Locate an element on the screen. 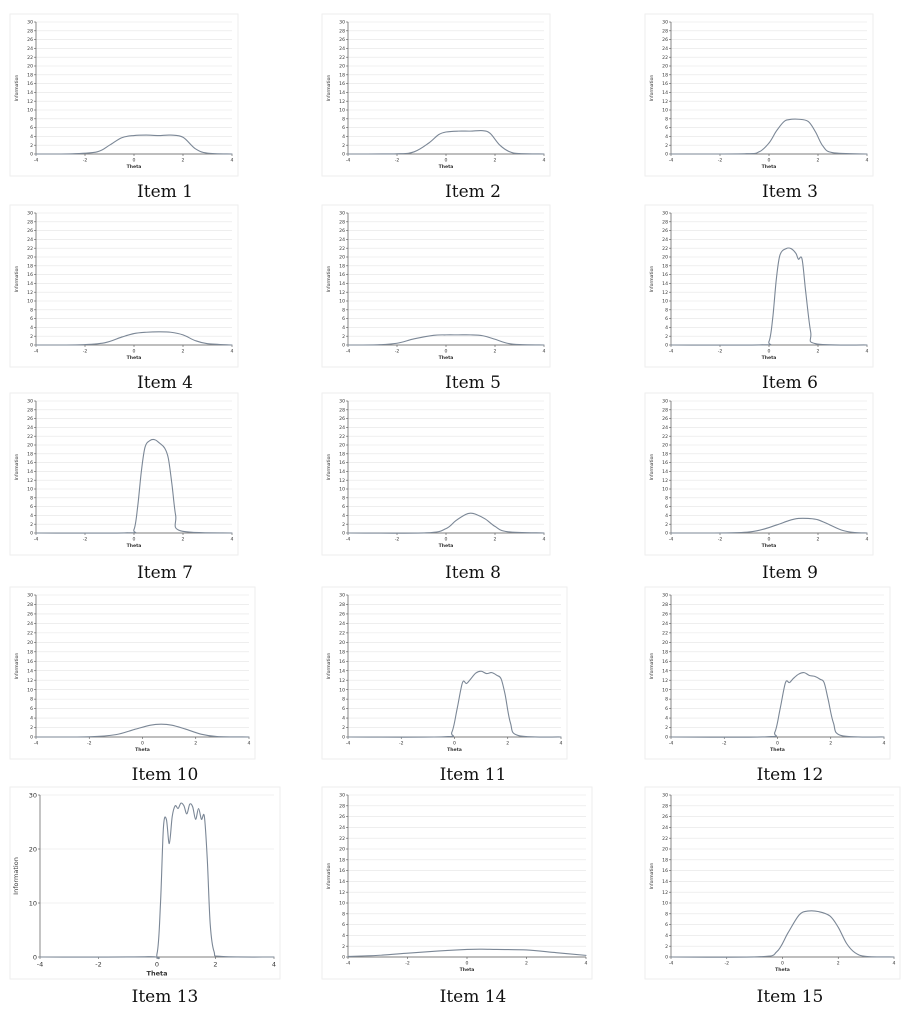  y-tick-label: 14 is located at coordinates (665, 93).